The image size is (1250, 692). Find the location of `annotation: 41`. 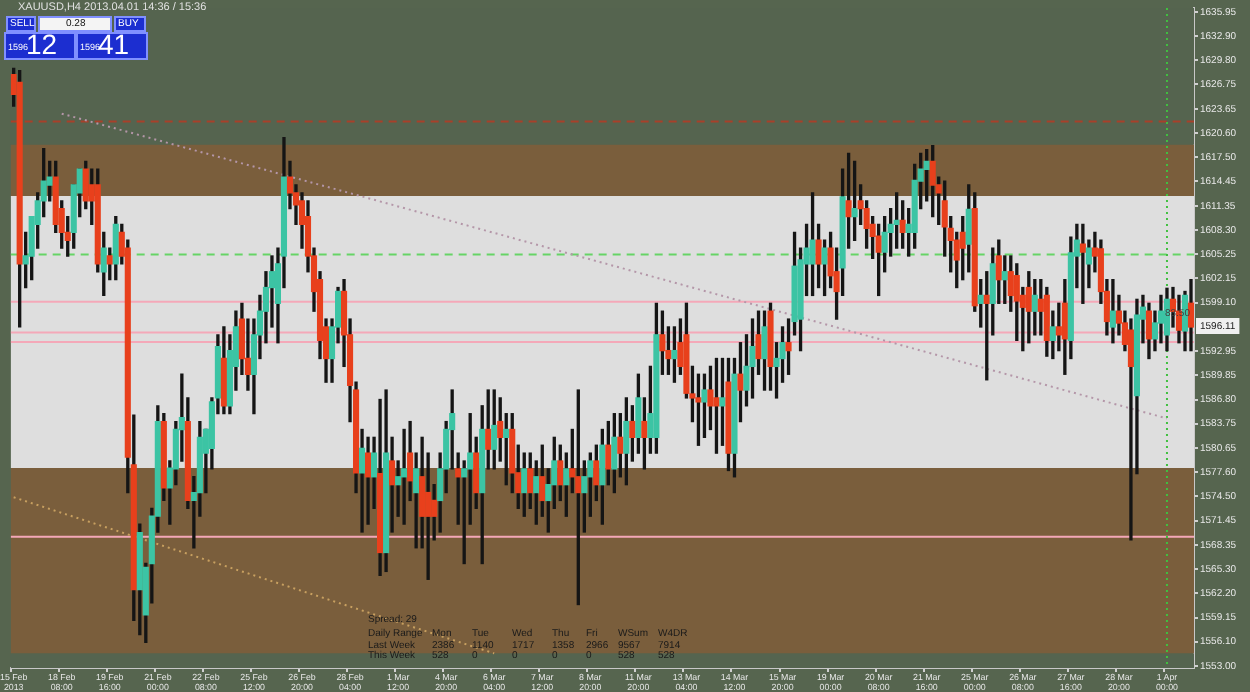

annotation: 41 is located at coordinates (114, 44).